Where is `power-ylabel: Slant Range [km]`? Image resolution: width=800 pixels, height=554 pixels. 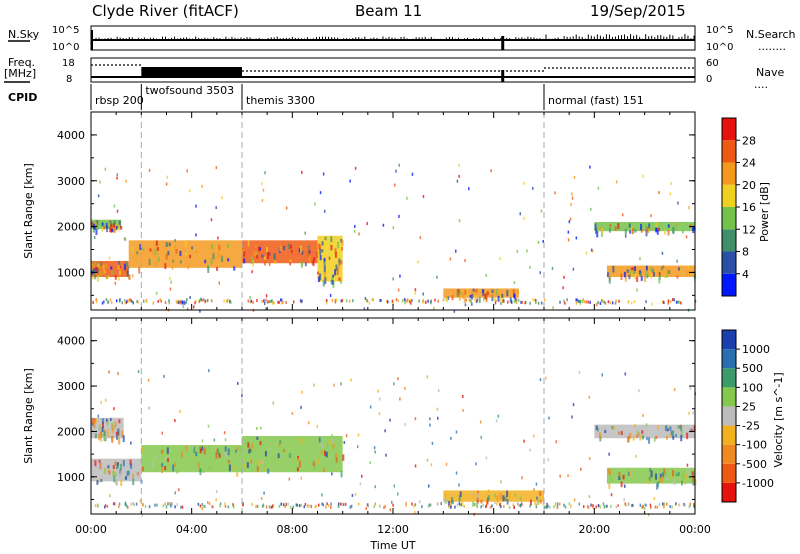 power-ylabel: Slant Range [km] is located at coordinates (28, 211).